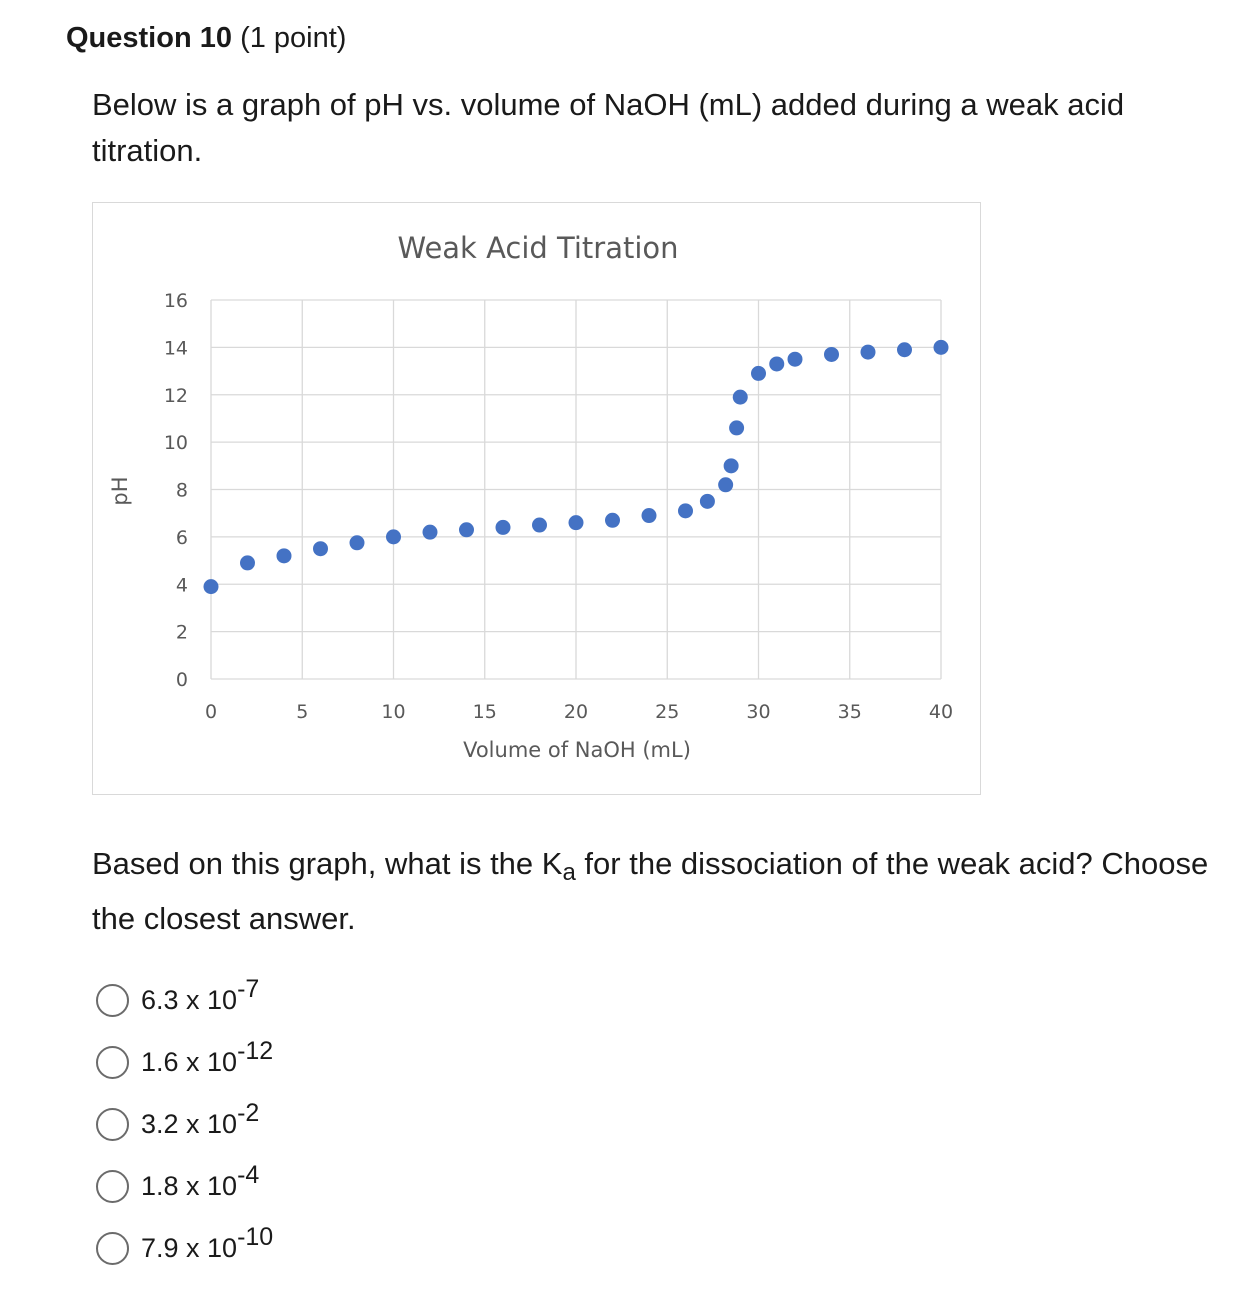 Image resolution: width=1239 pixels, height=1310 pixels. Describe the element at coordinates (577, 750) in the screenshot. I see `x-axis-title: Volume of NaOH (mL)` at that location.